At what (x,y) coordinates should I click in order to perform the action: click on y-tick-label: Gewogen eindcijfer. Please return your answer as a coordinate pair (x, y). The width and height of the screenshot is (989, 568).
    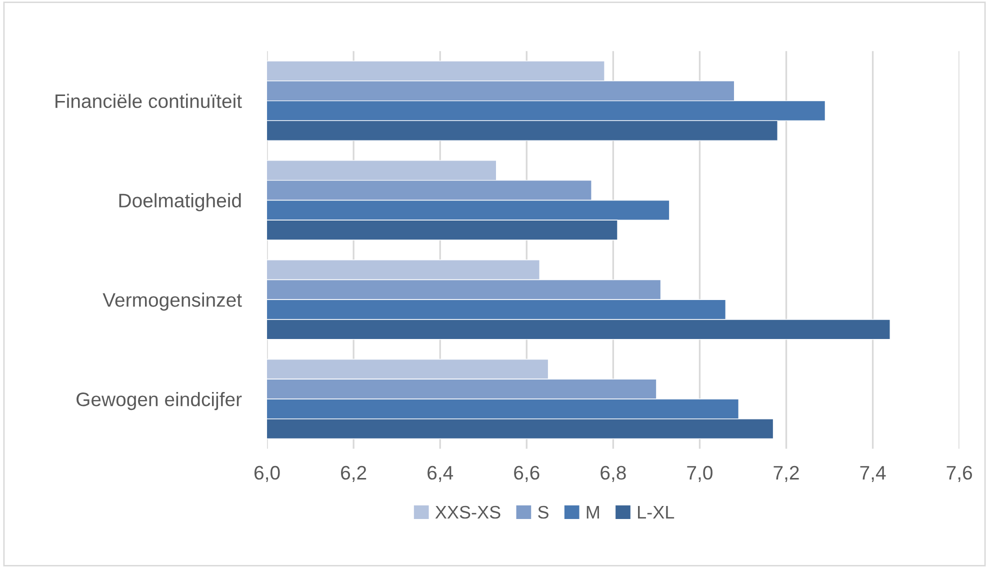
    Looking at the image, I should click on (159, 401).